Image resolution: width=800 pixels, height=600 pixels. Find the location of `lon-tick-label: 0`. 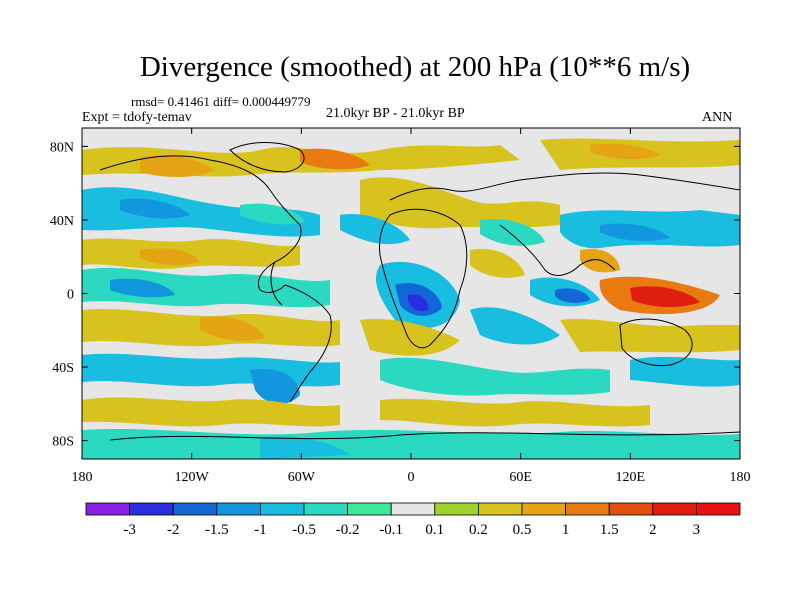

lon-tick-label: 0 is located at coordinates (411, 477).